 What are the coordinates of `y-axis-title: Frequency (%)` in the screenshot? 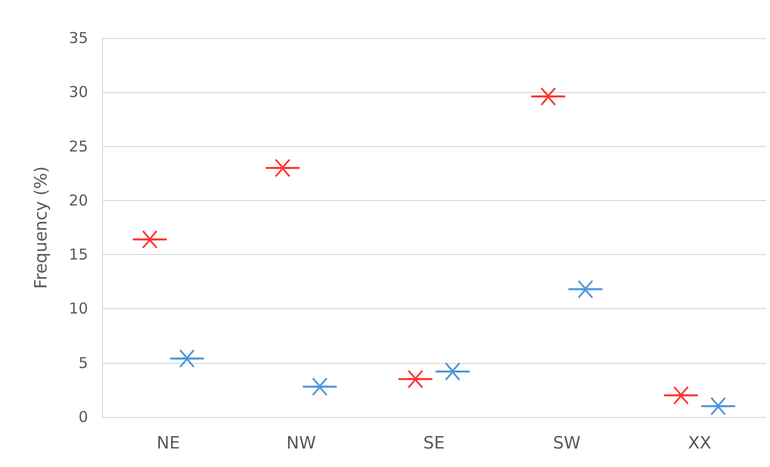 It's located at (42, 227).